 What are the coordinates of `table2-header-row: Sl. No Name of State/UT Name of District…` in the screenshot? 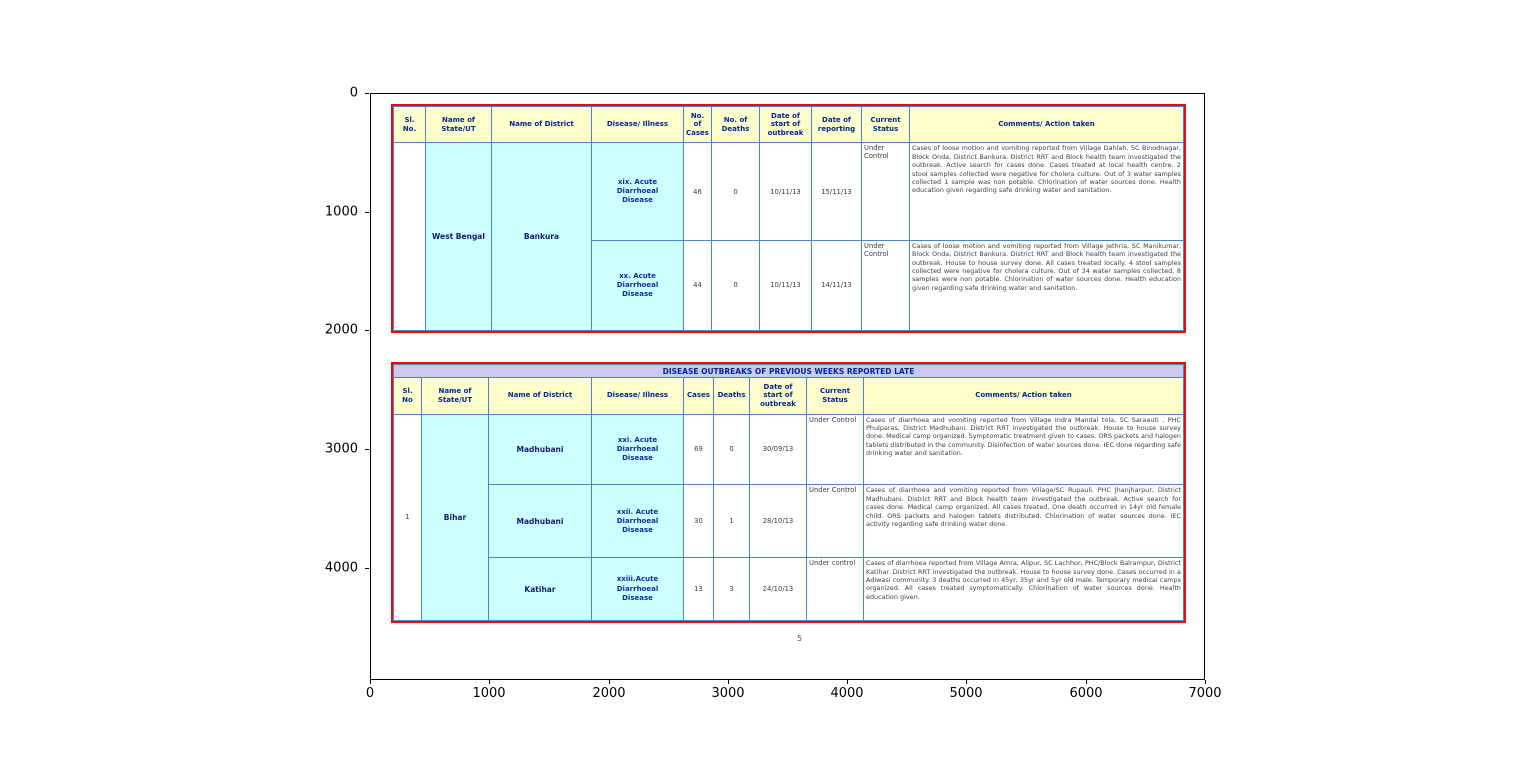 It's located at (788, 396).